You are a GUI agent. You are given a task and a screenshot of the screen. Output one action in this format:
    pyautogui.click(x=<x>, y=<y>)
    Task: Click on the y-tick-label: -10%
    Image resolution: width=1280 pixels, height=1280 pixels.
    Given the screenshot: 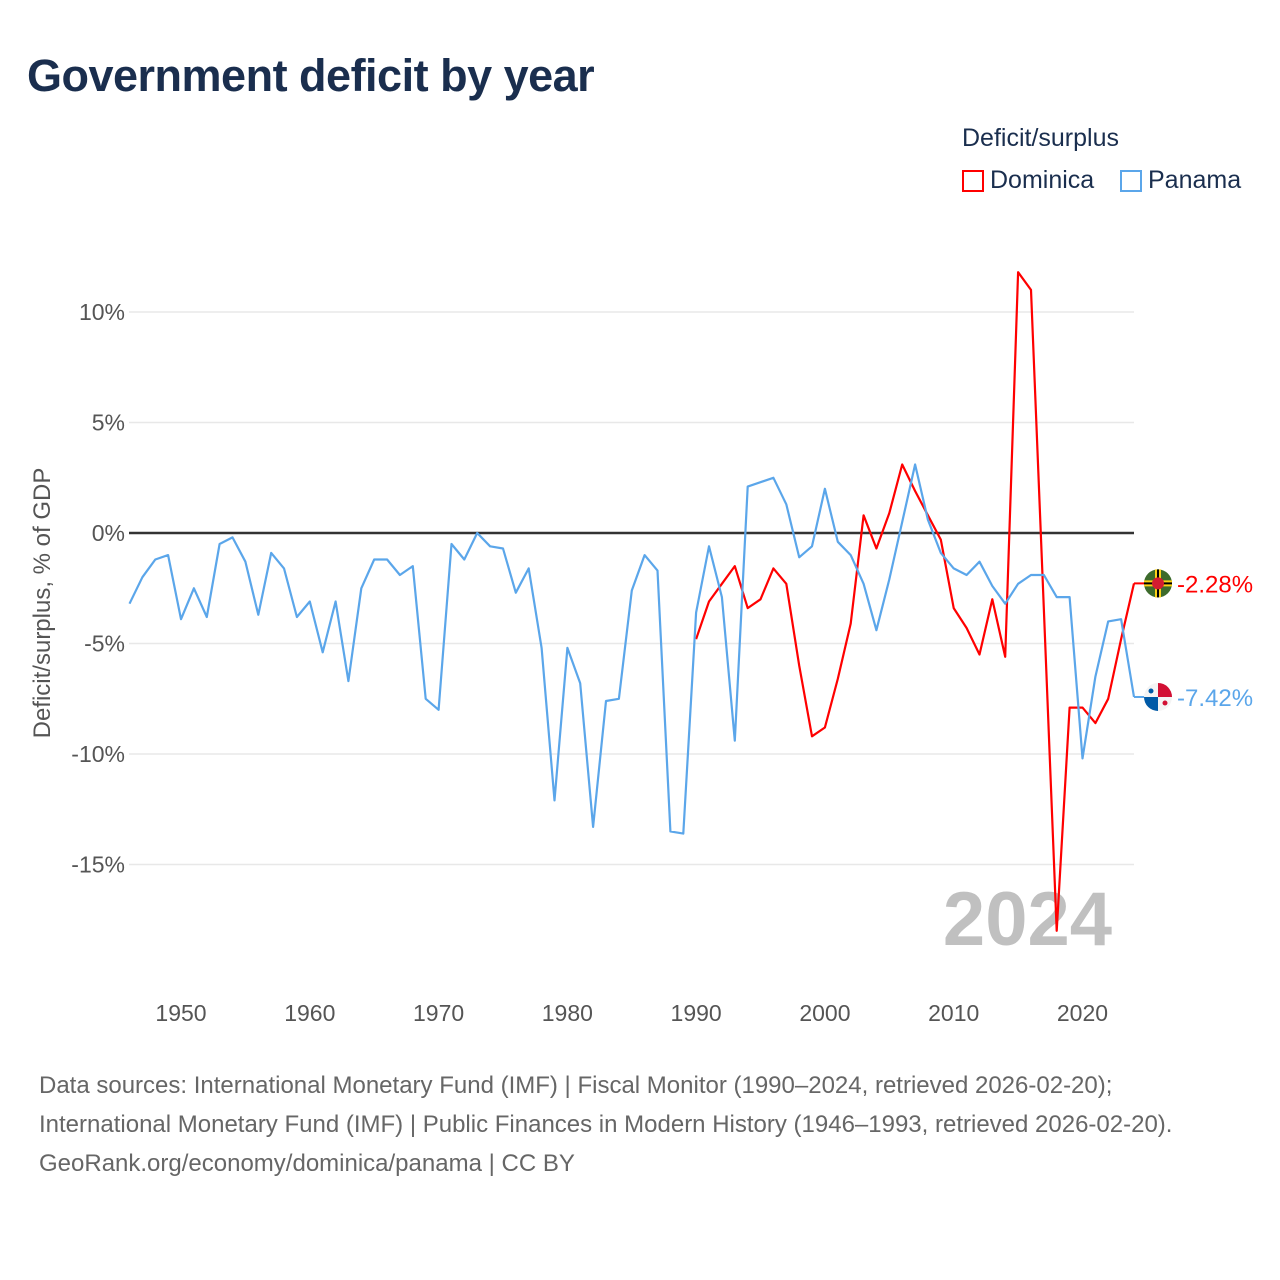 What is the action you would take?
    pyautogui.click(x=98, y=754)
    